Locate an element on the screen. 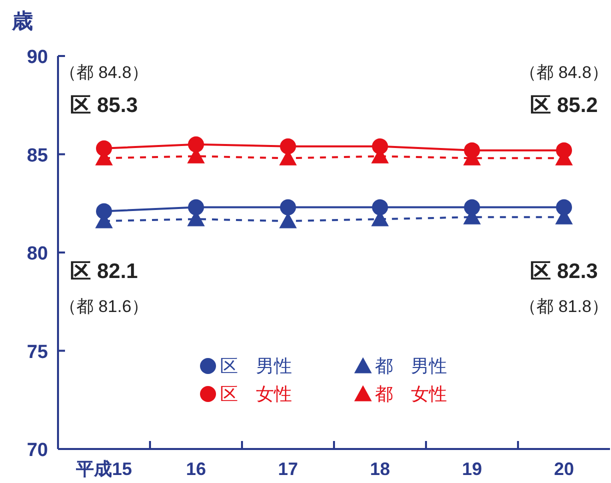  y-tick-label: 90 is located at coordinates (37, 57).